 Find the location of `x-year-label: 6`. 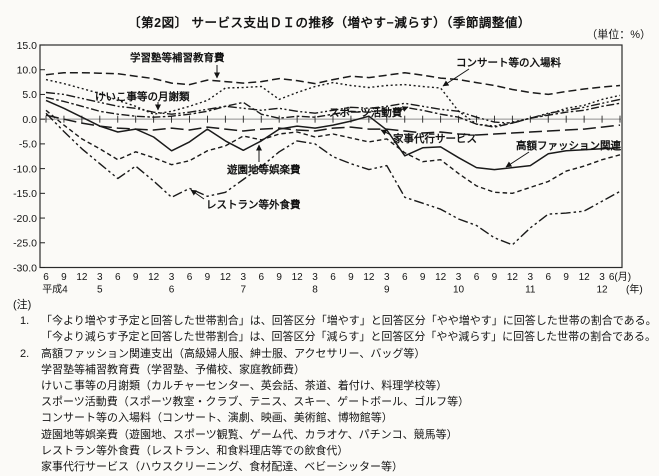

x-year-label: 6 is located at coordinates (172, 290).